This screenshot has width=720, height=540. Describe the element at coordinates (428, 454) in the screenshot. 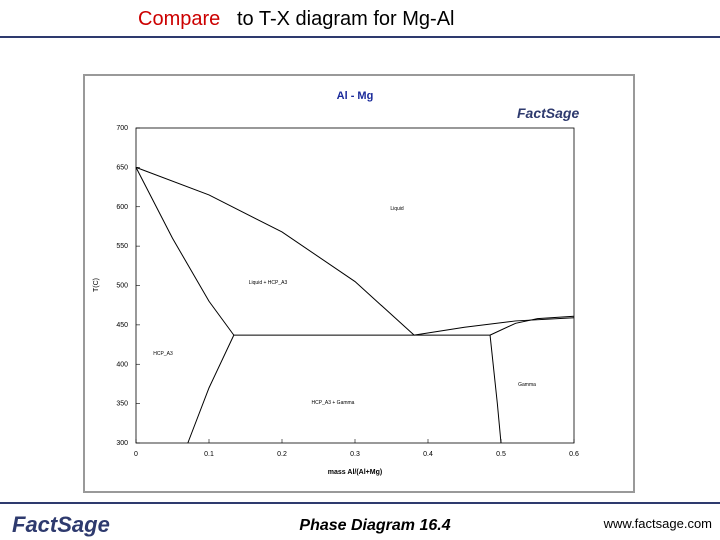

I see `x-tick-label: 0.4` at that location.